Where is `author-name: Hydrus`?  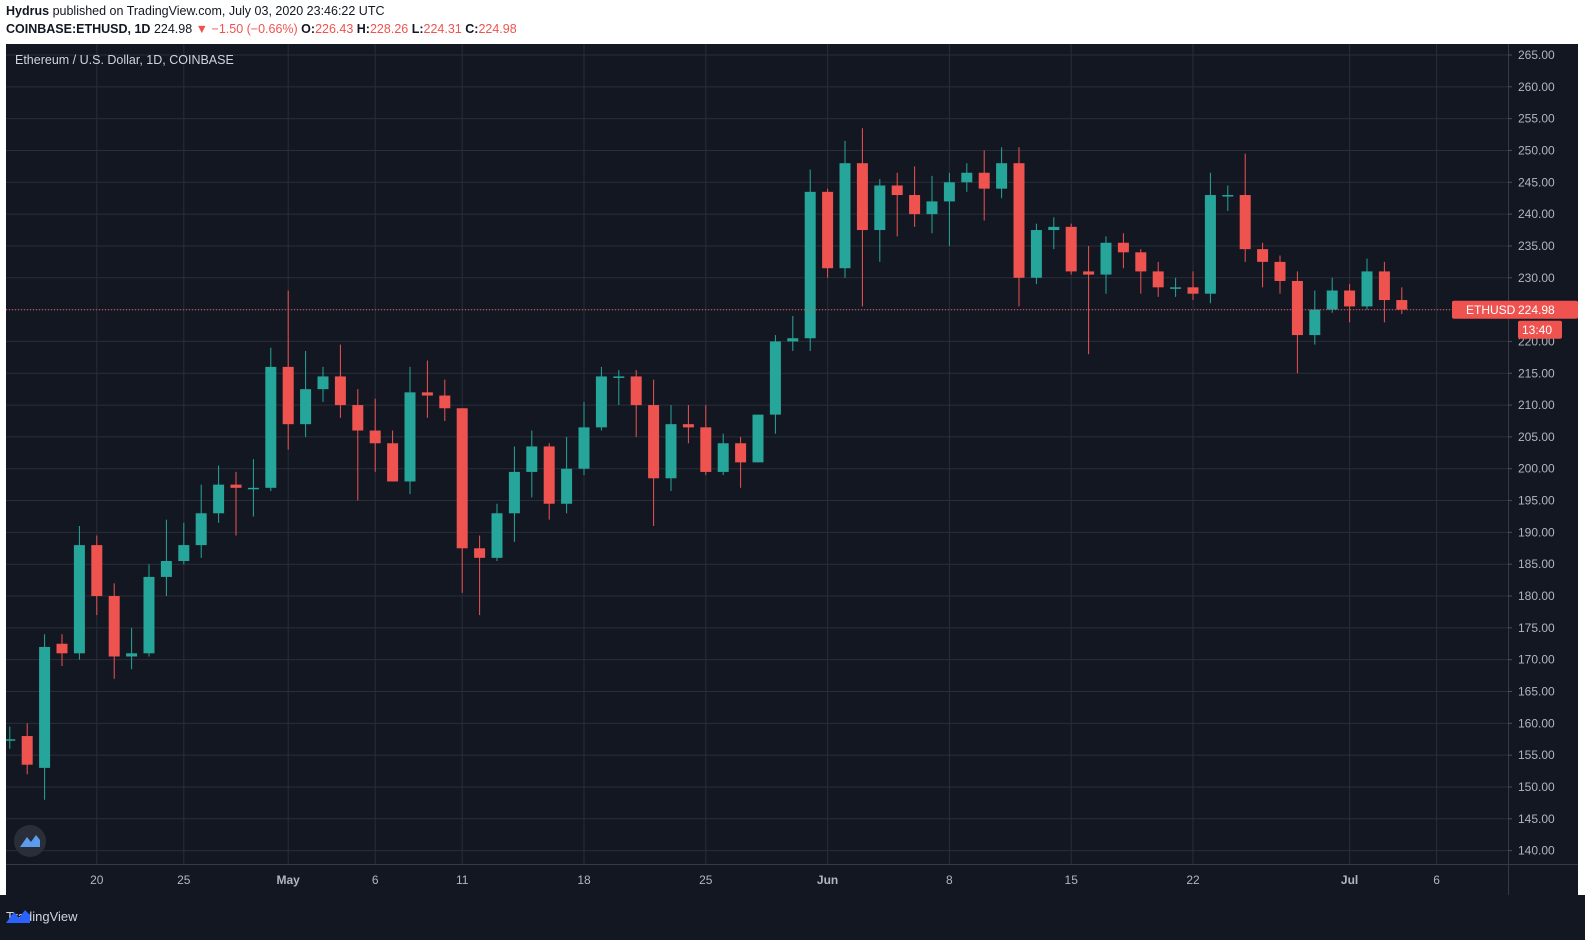
author-name: Hydrus is located at coordinates (28, 11).